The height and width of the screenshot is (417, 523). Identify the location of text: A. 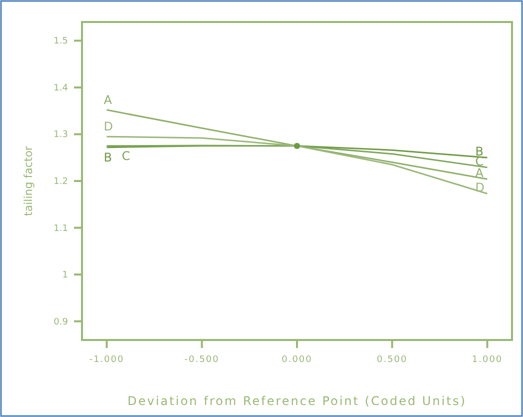
(108, 99).